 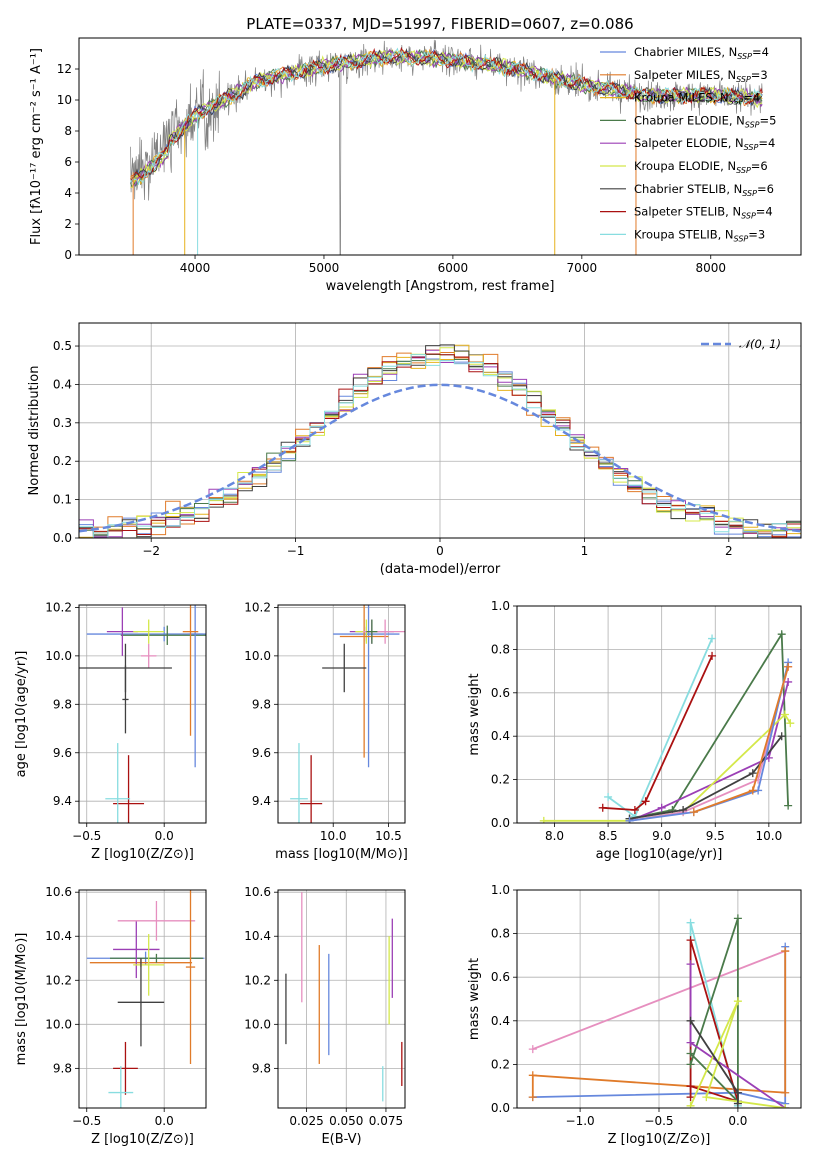 I want to click on y-axis-label: Normed distribution, so click(x=34, y=431).